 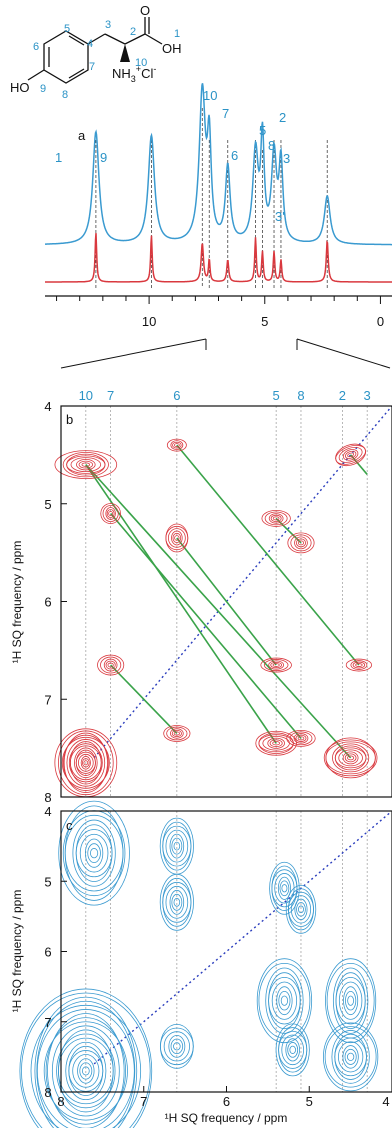 I want to click on y-axis-ticks: 4 5 6 7 8, so click(x=55, y=952).